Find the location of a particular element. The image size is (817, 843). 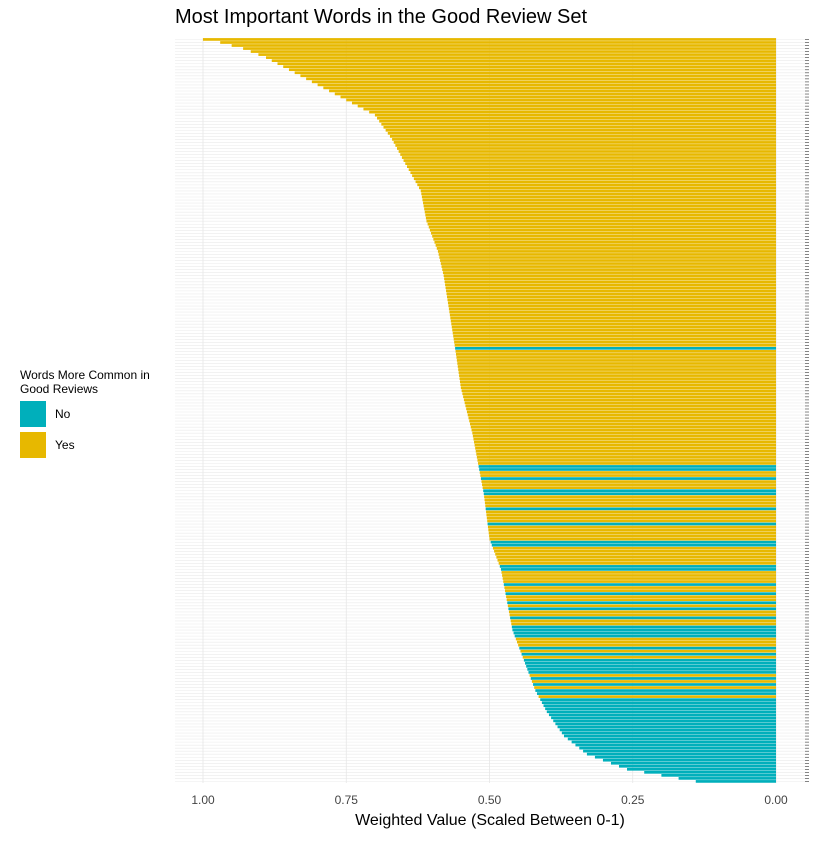

legend-label-no: No is located at coordinates (63, 413).